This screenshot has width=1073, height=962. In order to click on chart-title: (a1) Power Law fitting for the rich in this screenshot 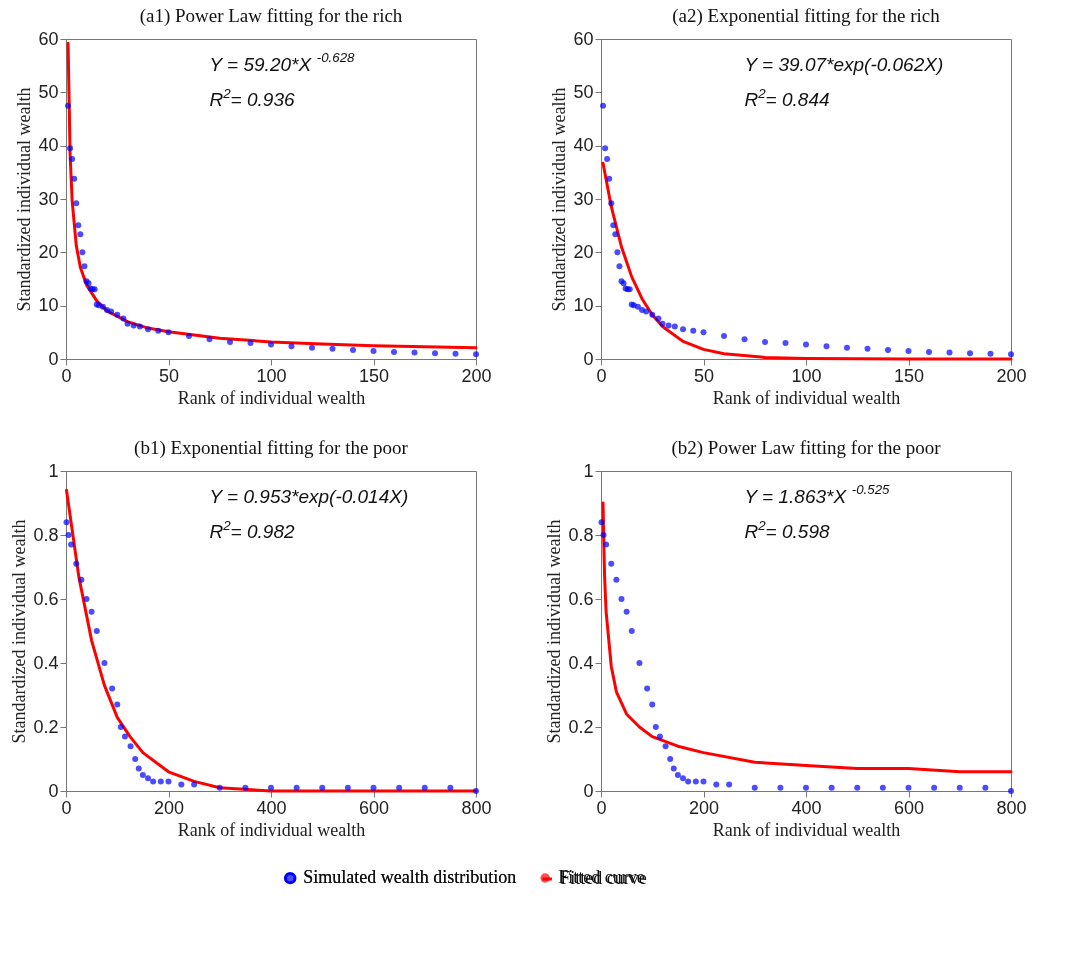, I will do `click(271, 16)`.